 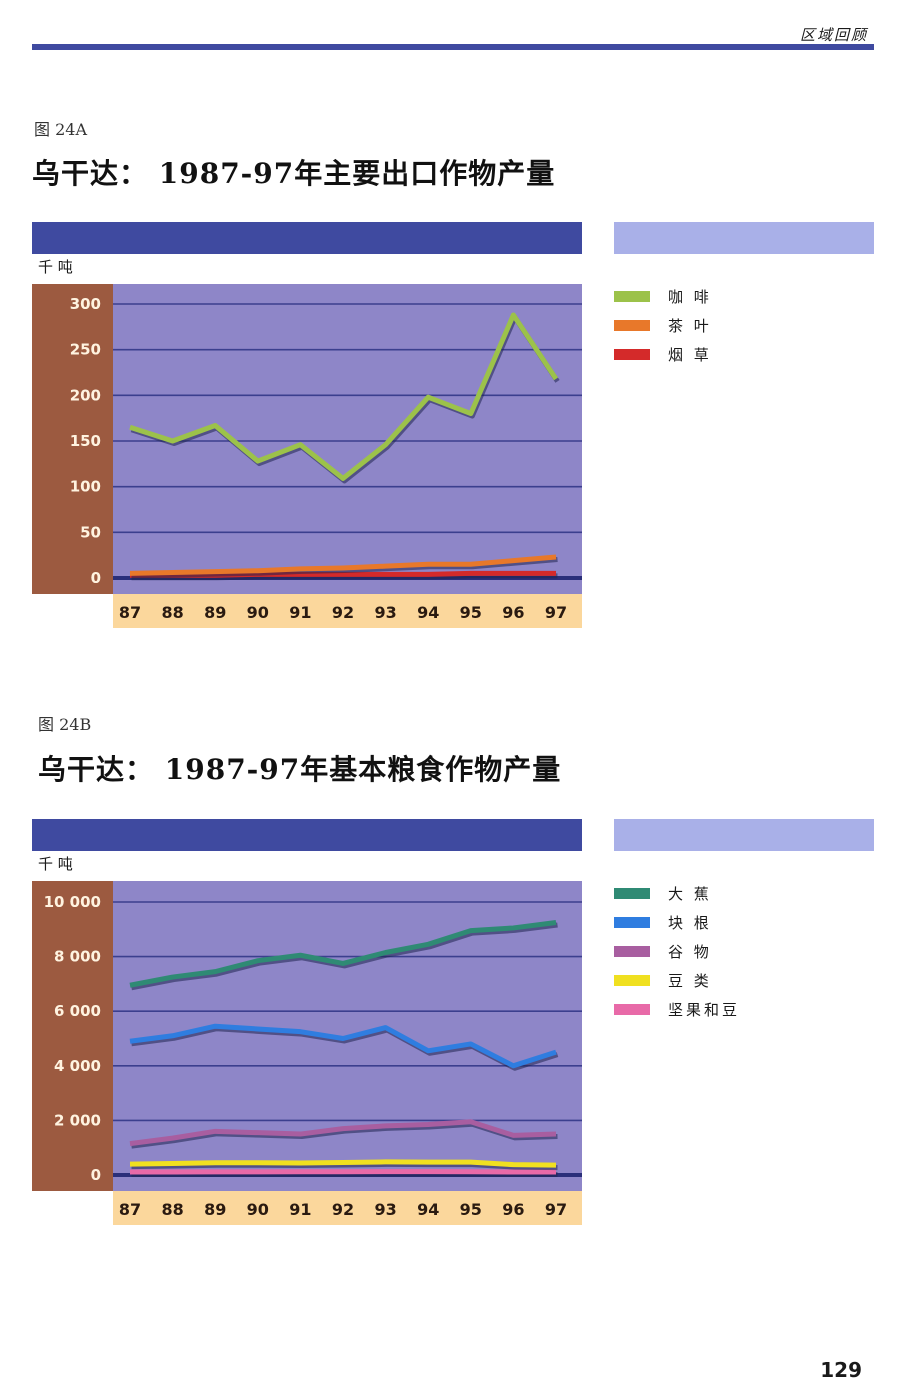 What do you see at coordinates (300, 769) in the screenshot?
I see `figure-b-title: 乌干达： 1987-97年基本粮食作物产量` at bounding box center [300, 769].